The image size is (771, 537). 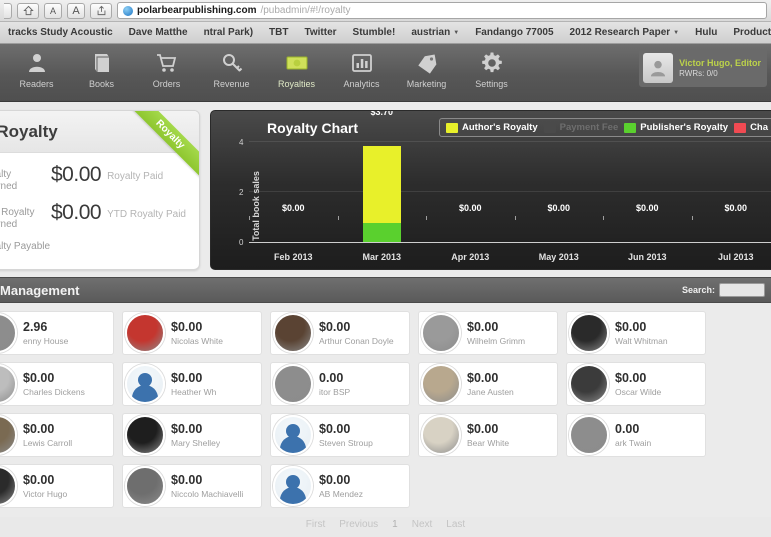 I want to click on bookmark-label: Twitter, so click(x=320, y=32).